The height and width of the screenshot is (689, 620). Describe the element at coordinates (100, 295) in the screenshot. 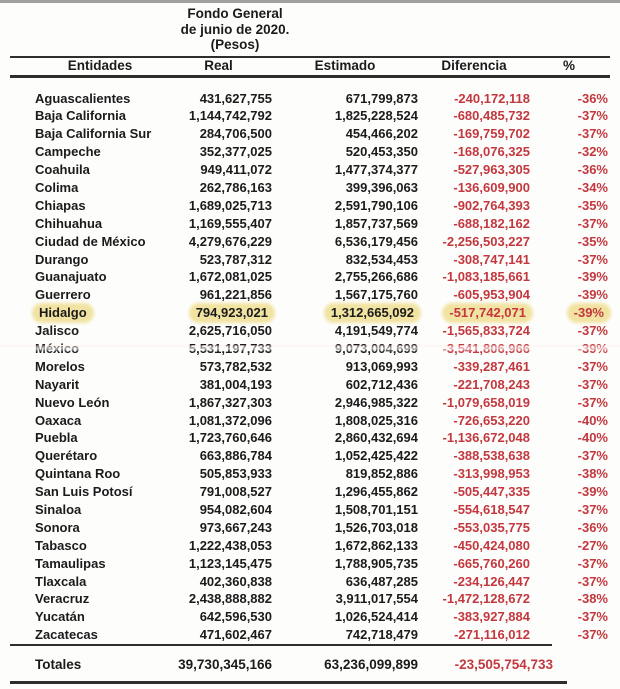

I see `entity-name-cell: Guerrero` at that location.